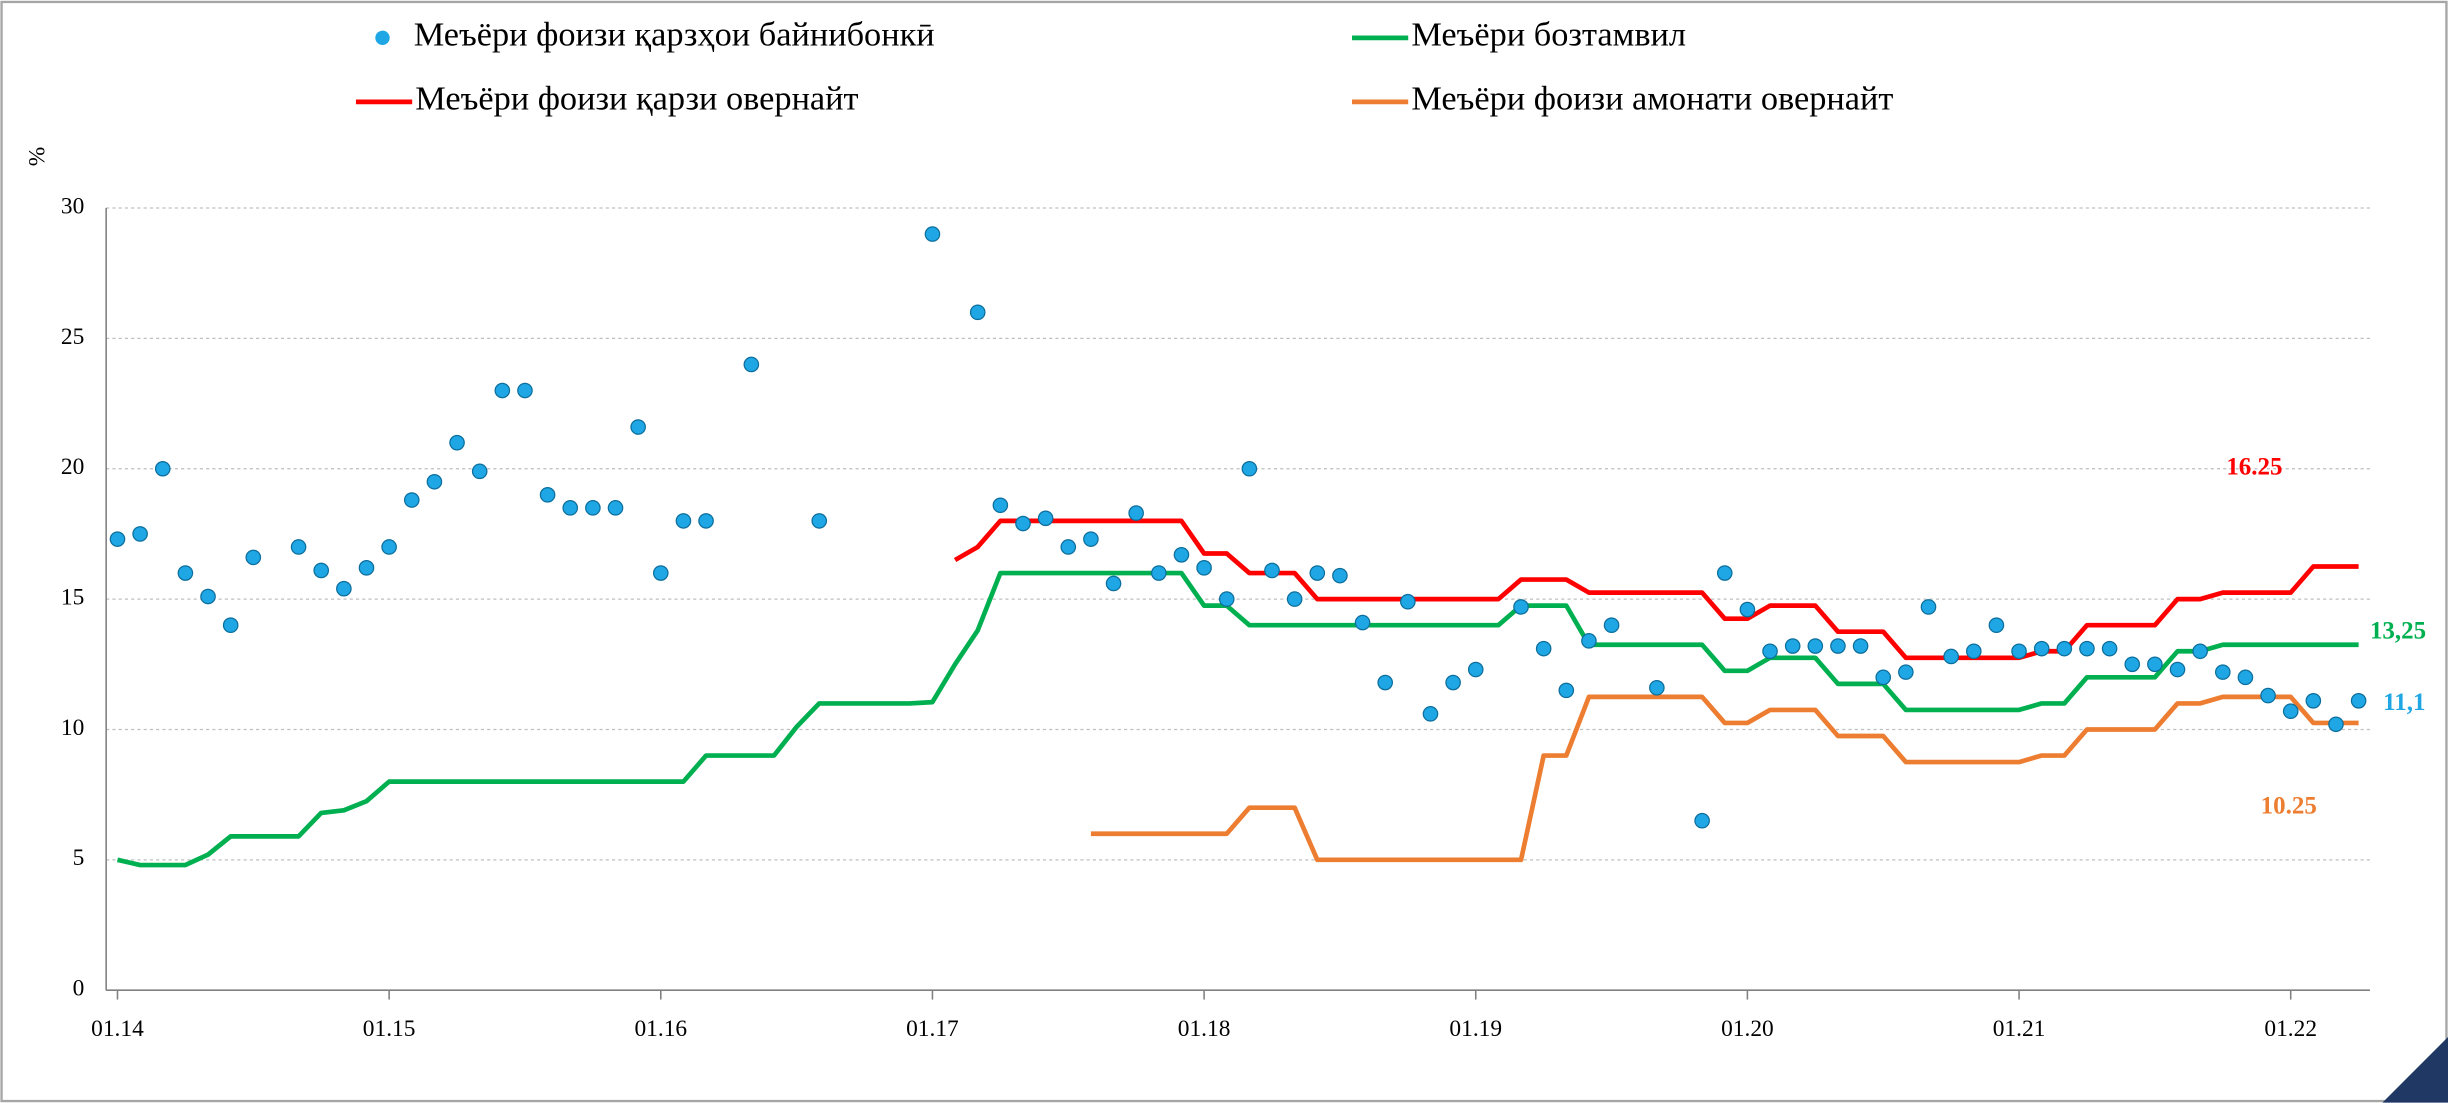 This screenshot has width=2448, height=1103. Describe the element at coordinates (382, 38) in the screenshot. I see `legend-marker` at that location.